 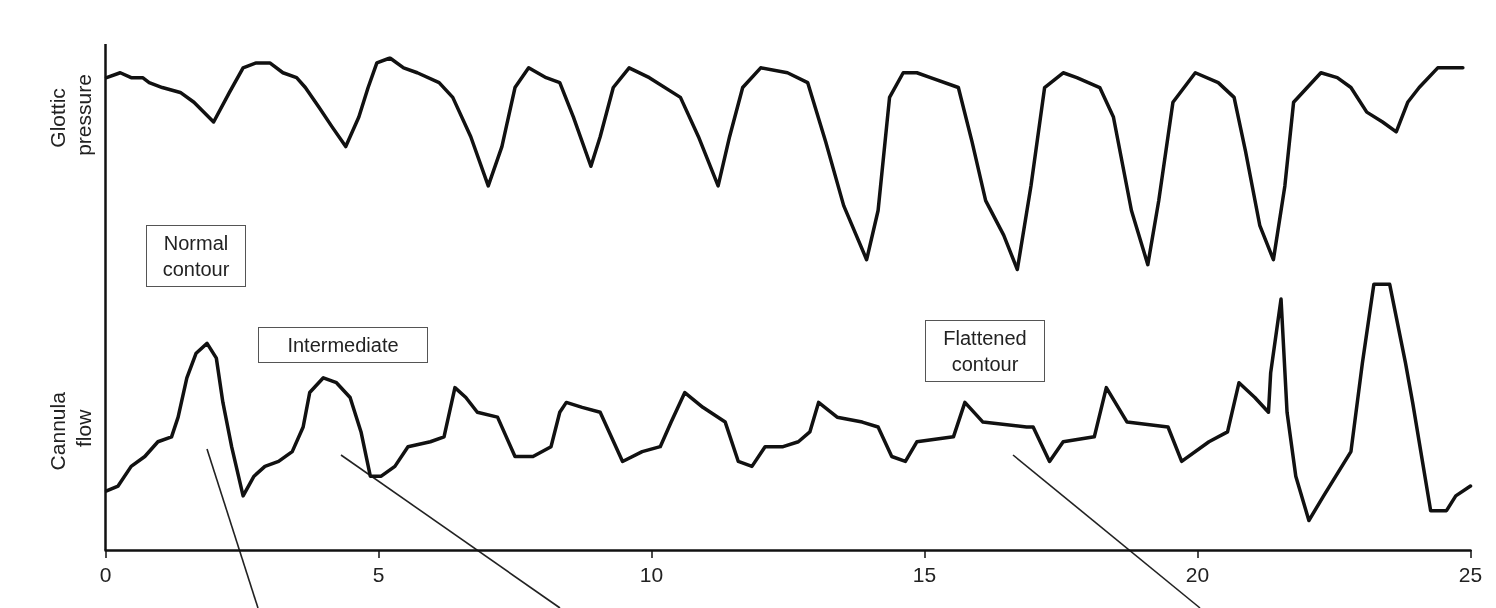 What do you see at coordinates (651, 574) in the screenshot?
I see `x-tick-label: 10` at bounding box center [651, 574].